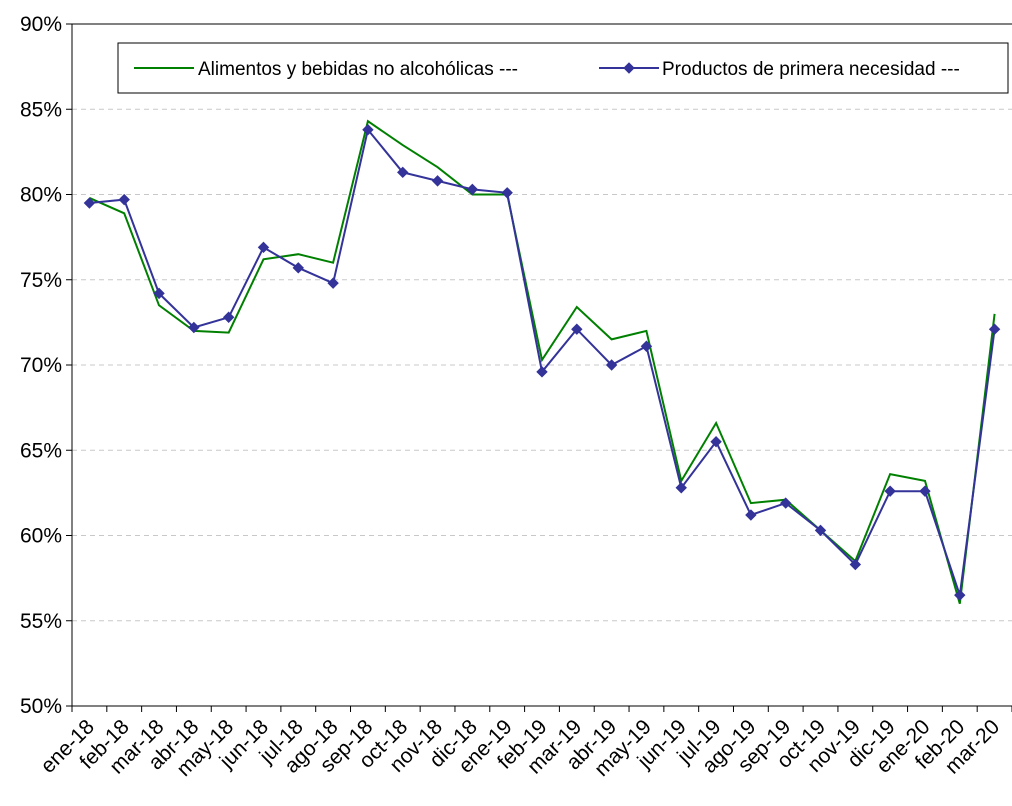 This screenshot has height=806, width=1012. What do you see at coordinates (41, 109) in the screenshot?
I see `y-tick-label: 85%` at bounding box center [41, 109].